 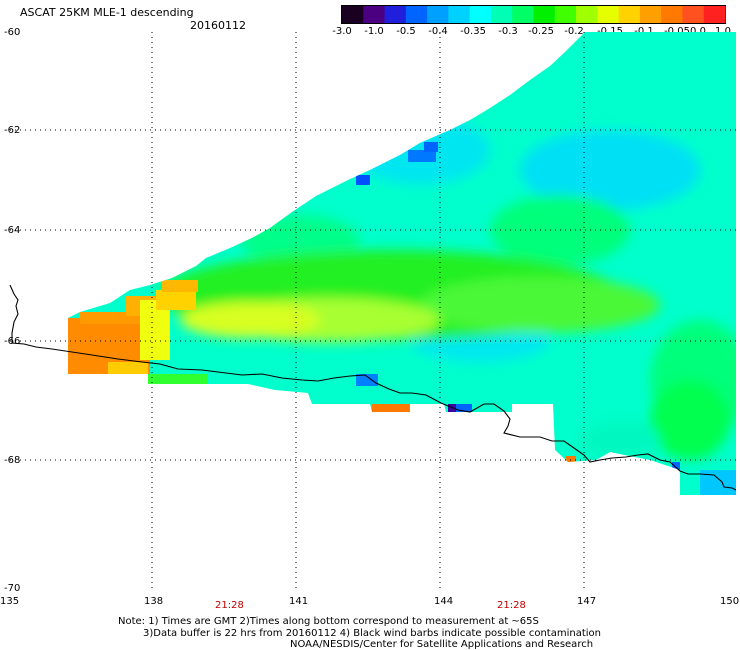 What do you see at coordinates (107, 12) in the screenshot?
I see `product-title: ASCAT 25KM MLE-1 descending` at bounding box center [107, 12].